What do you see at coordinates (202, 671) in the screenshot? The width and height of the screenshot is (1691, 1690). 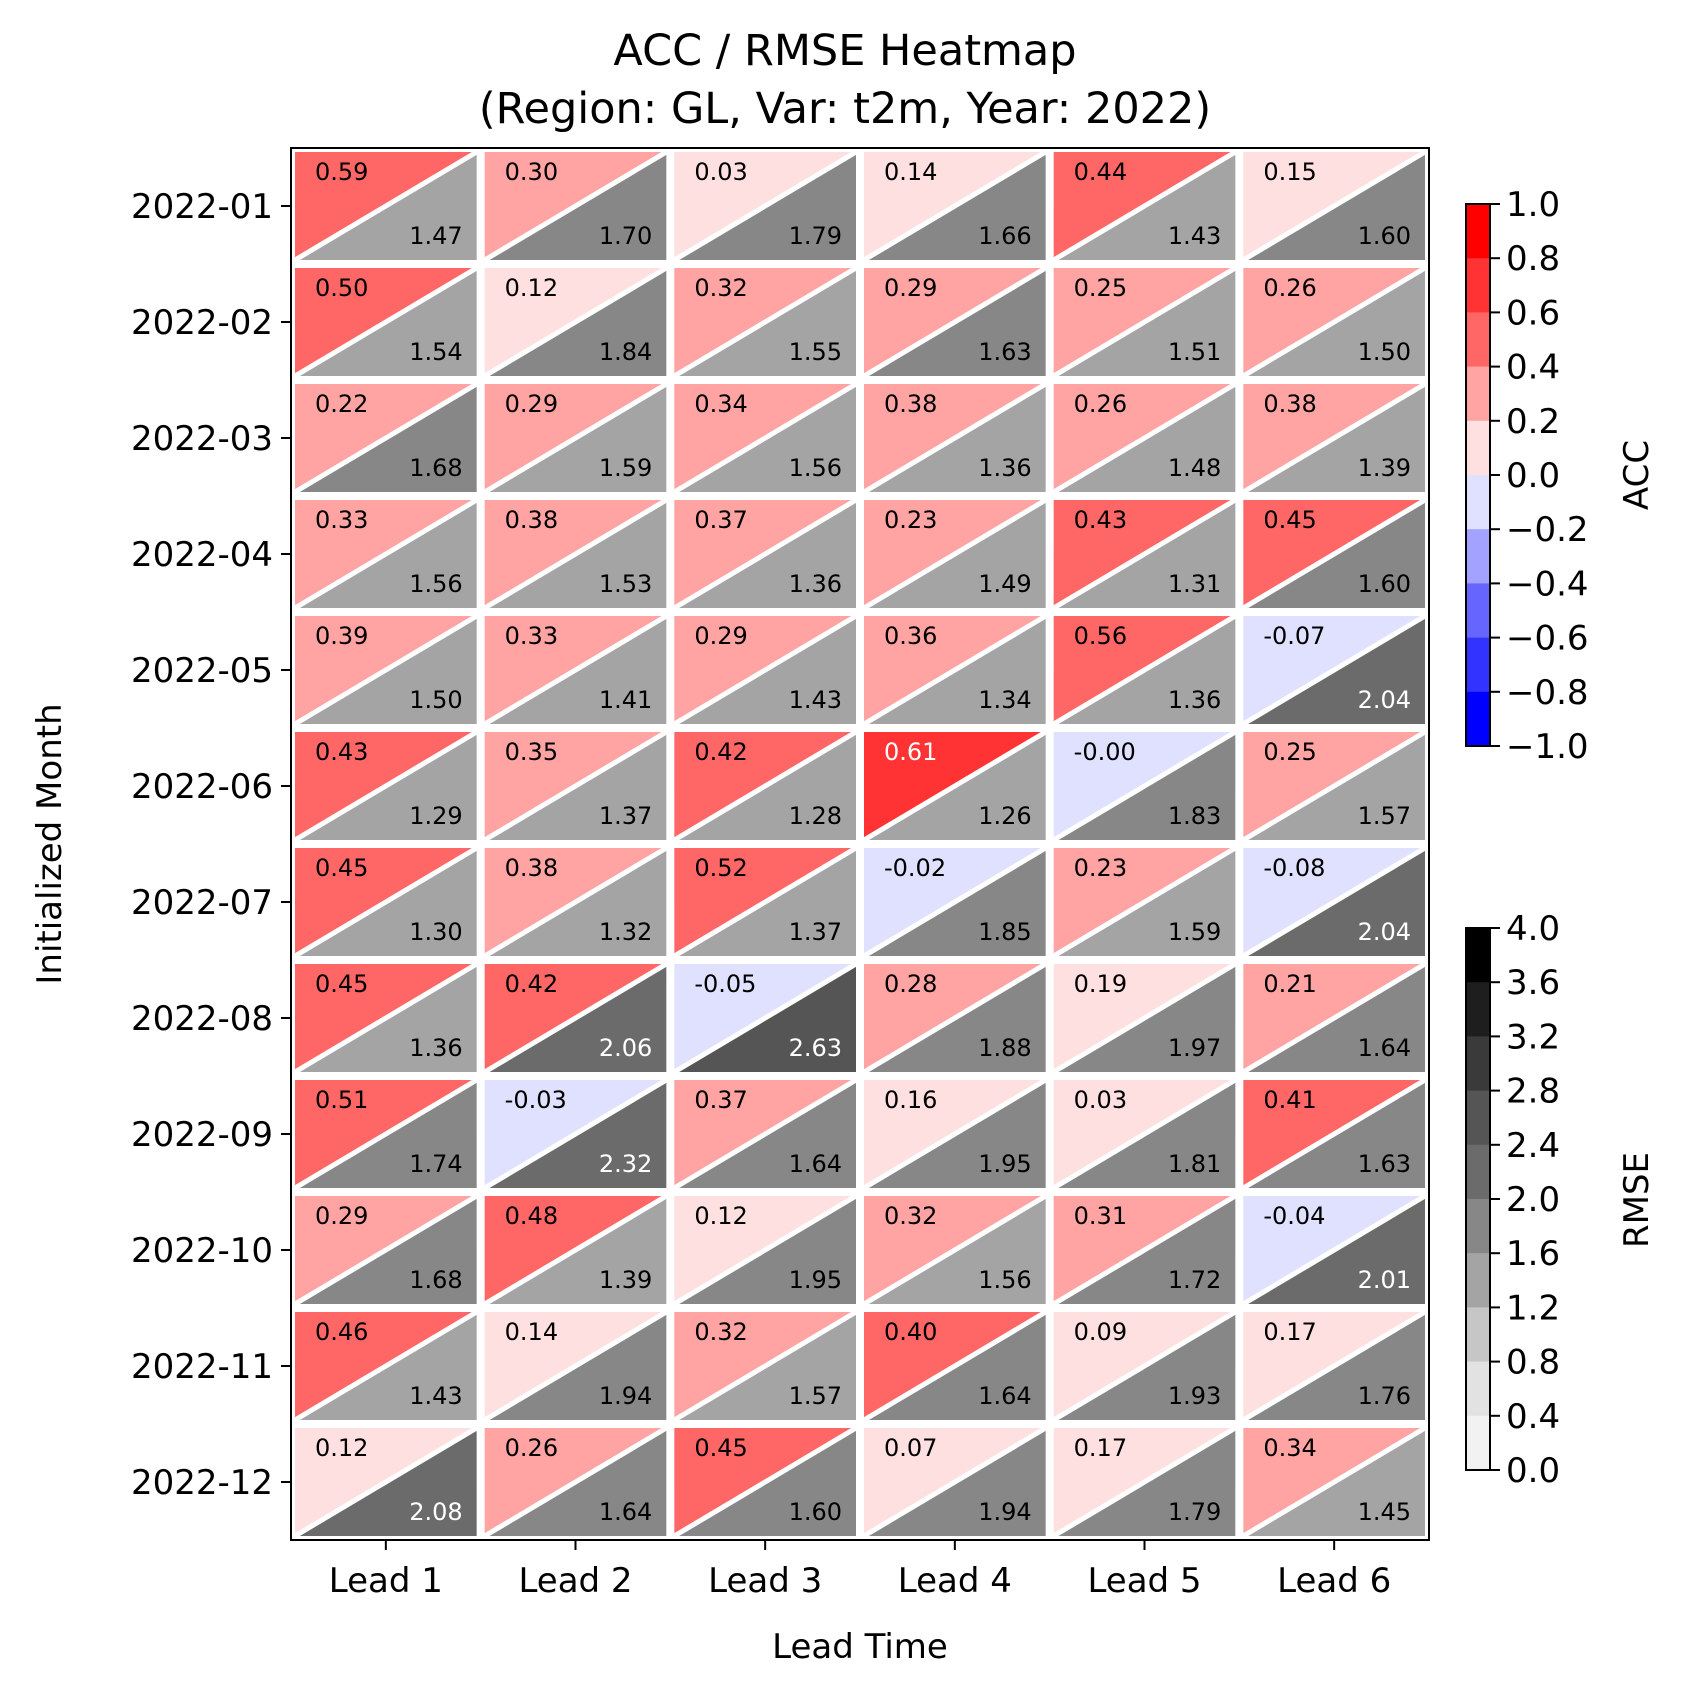 I see `y-tick-label: 2022-05` at bounding box center [202, 671].